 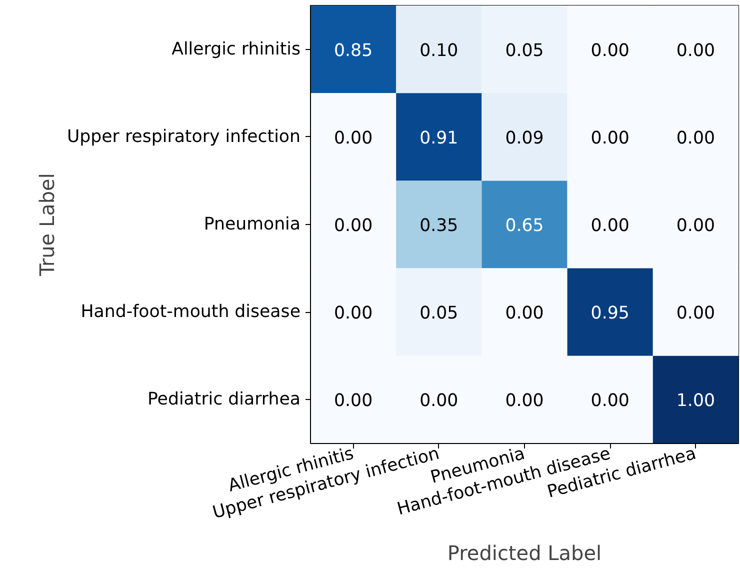 What do you see at coordinates (252, 224) in the screenshot?
I see `y-tick-label: Pneumonia` at bounding box center [252, 224].